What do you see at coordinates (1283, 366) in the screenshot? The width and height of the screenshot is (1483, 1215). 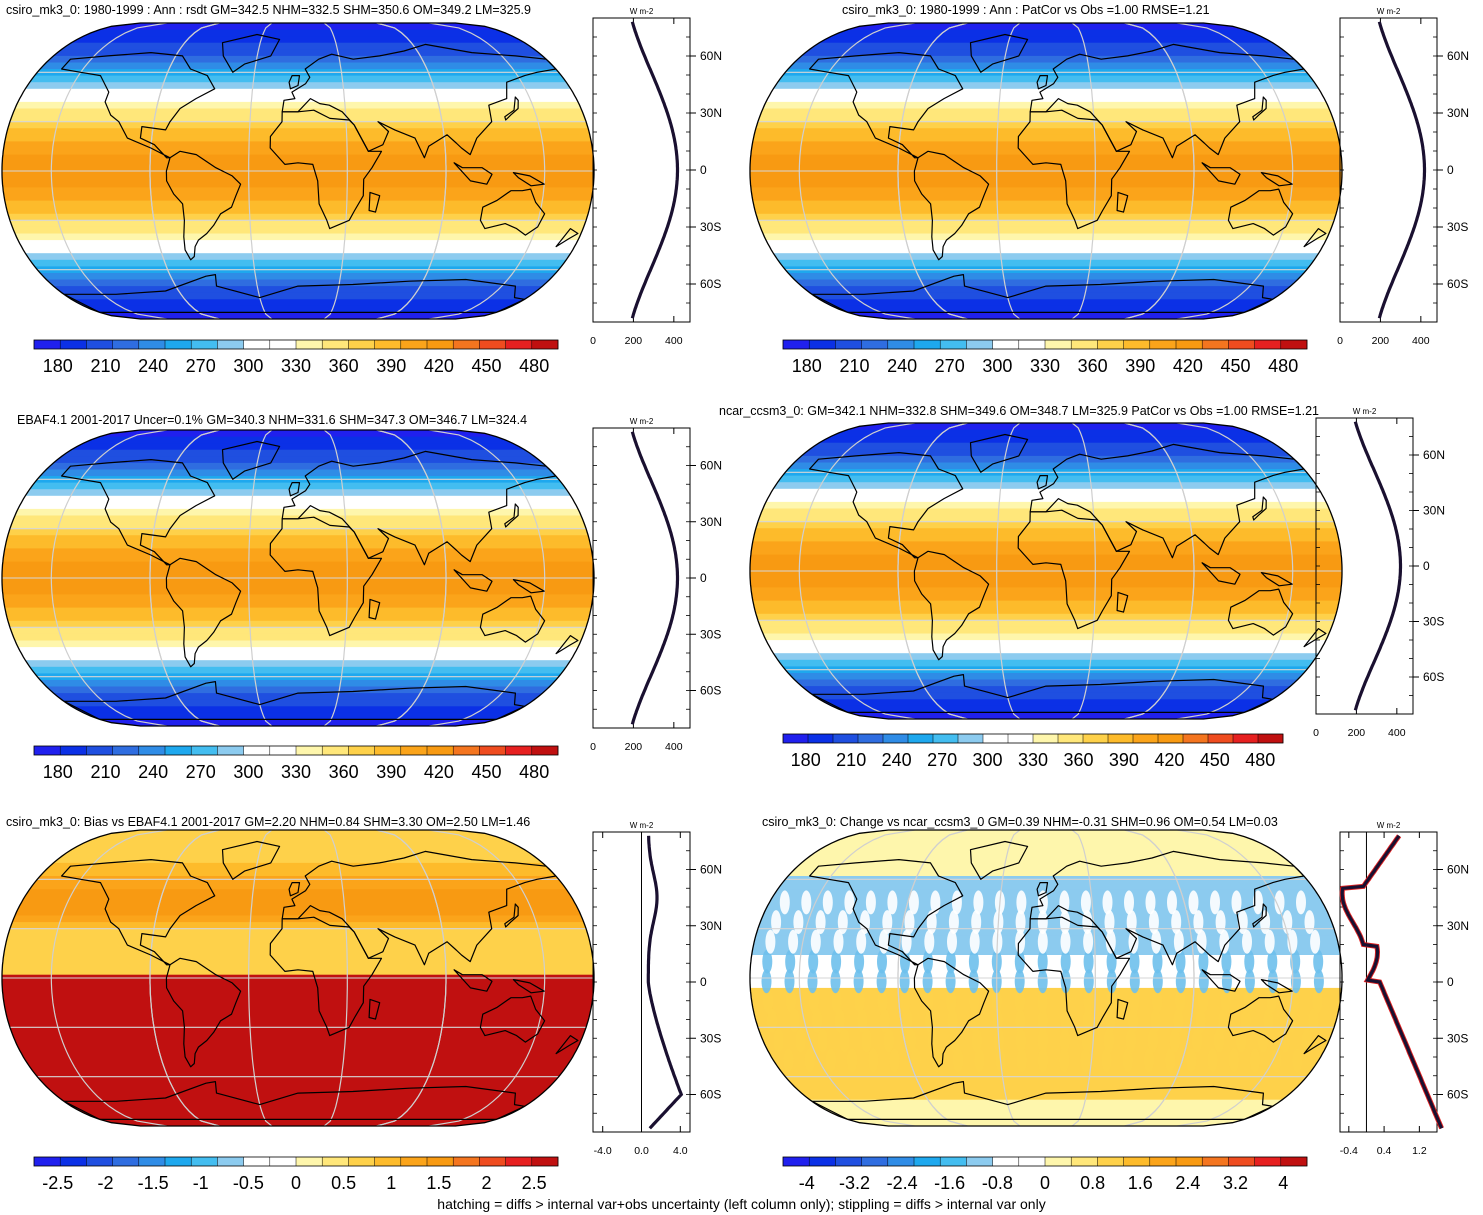 I see `colorbar-tick-label: 480` at bounding box center [1283, 366].